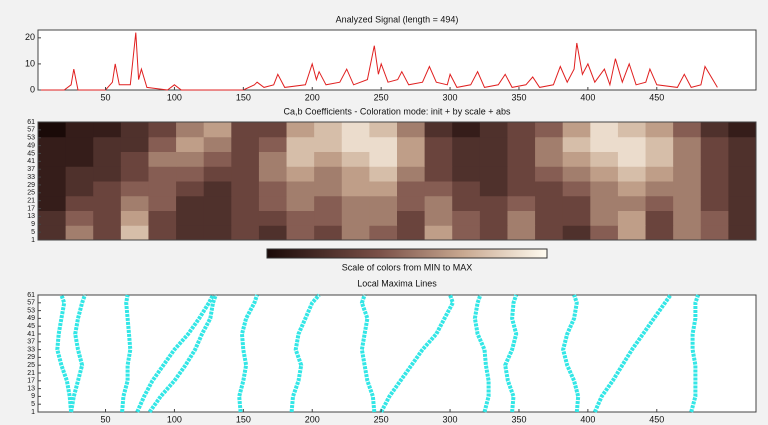 This screenshot has width=768, height=425. I want to click on y-tick-label: 37, so click(31, 169).